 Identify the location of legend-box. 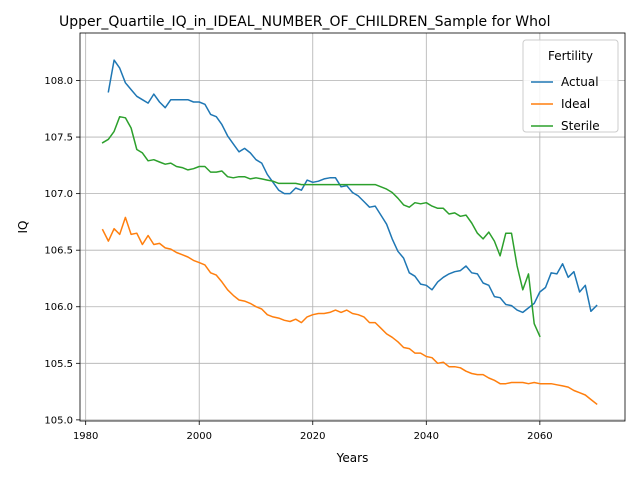
(570, 86).